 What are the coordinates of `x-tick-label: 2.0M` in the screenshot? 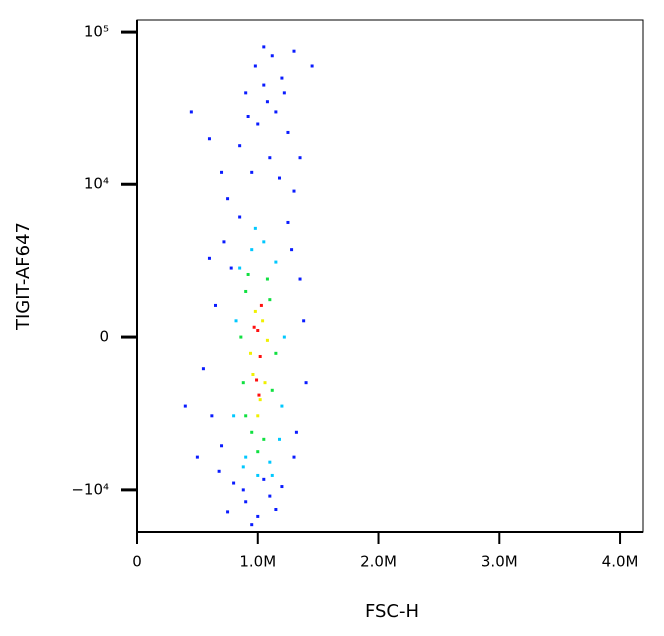 It's located at (378, 562).